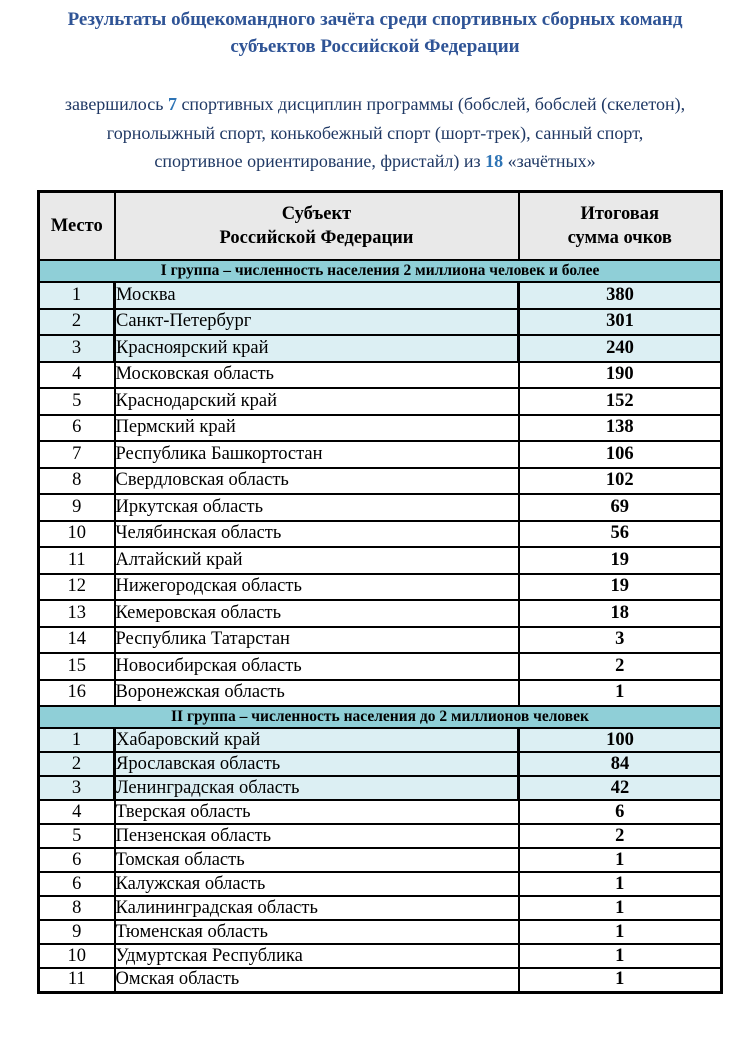 The height and width of the screenshot is (1052, 750). What do you see at coordinates (620, 348) in the screenshot?
I see `score-cell: 240` at bounding box center [620, 348].